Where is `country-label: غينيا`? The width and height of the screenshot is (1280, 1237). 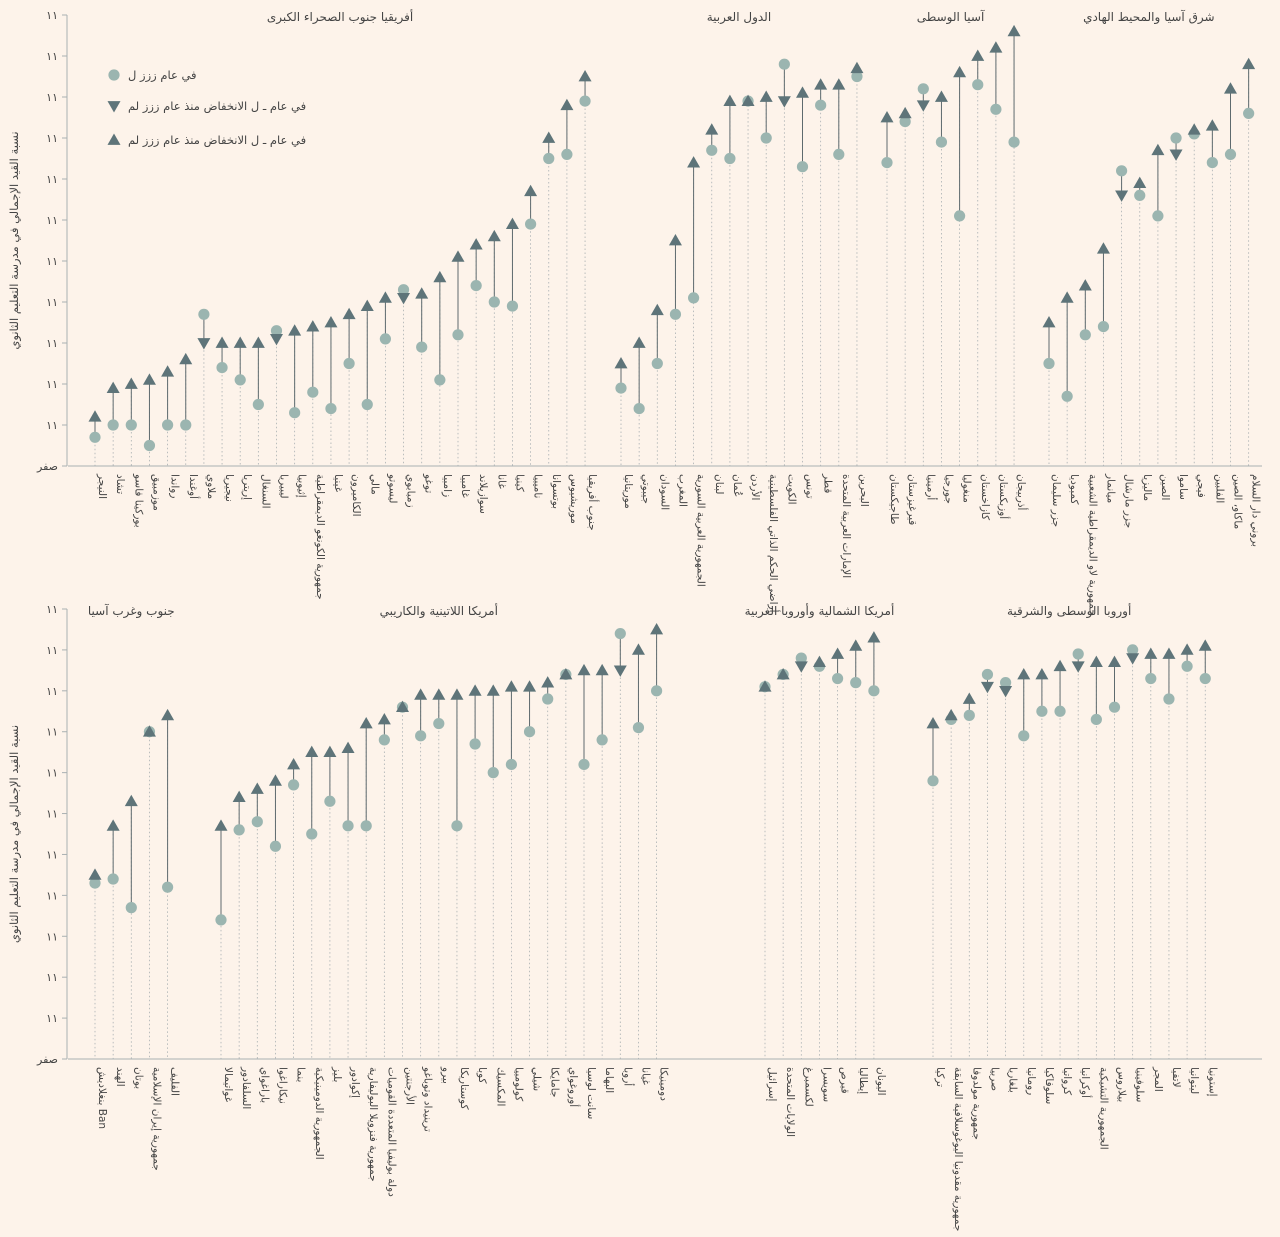
country-label: غينيا is located at coordinates (338, 483).